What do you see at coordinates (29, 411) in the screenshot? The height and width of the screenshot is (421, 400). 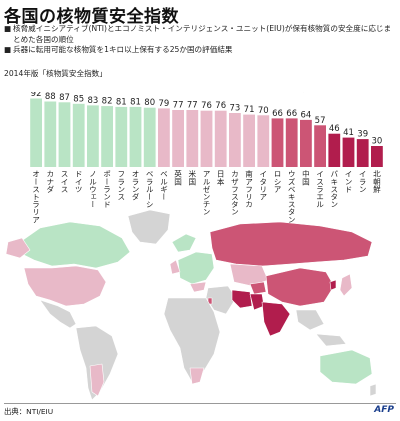 I see `source-note: 出典：NTI/EIU` at bounding box center [29, 411].